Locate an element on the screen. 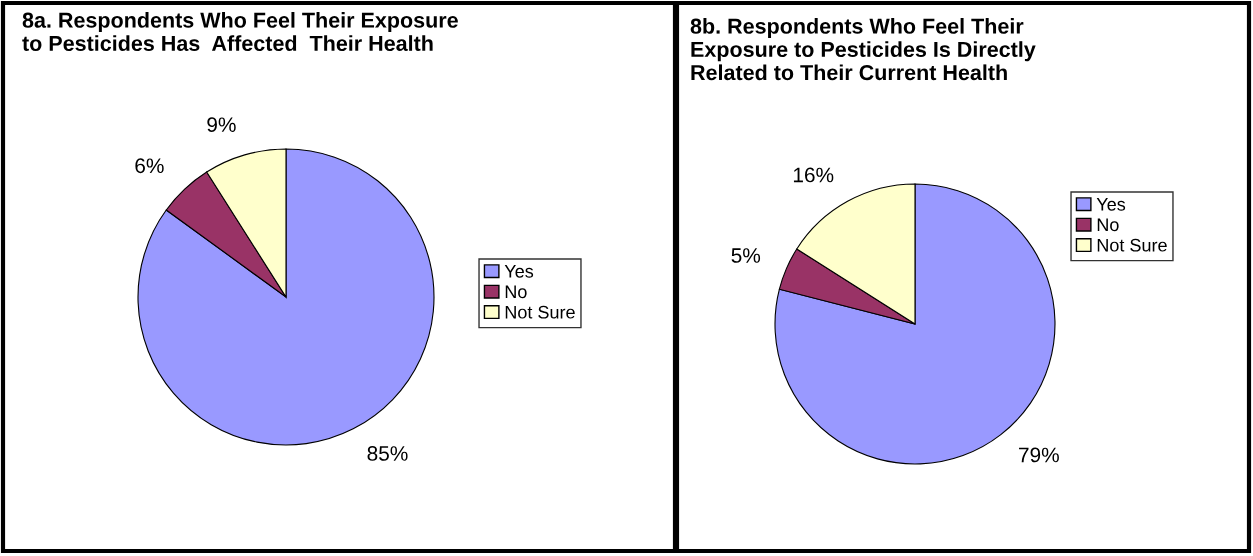 Image resolution: width=1253 pixels, height=556 pixels. data-label: 6% is located at coordinates (149, 166).